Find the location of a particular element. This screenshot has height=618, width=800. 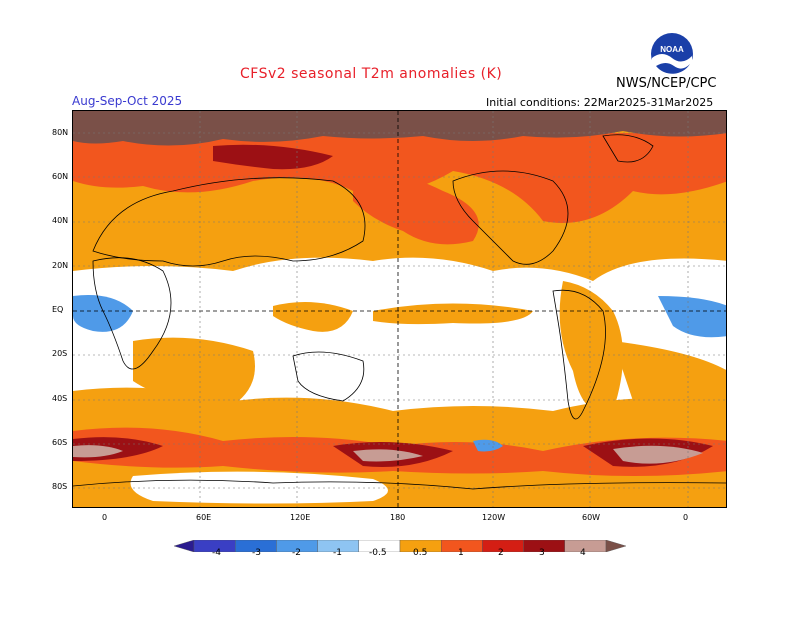

lat-label-60s: 60S is located at coordinates (60, 442).